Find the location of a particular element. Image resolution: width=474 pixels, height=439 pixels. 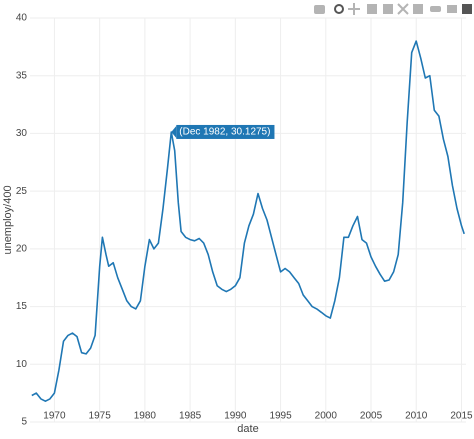

reset-icon is located at coordinates (418, 9).